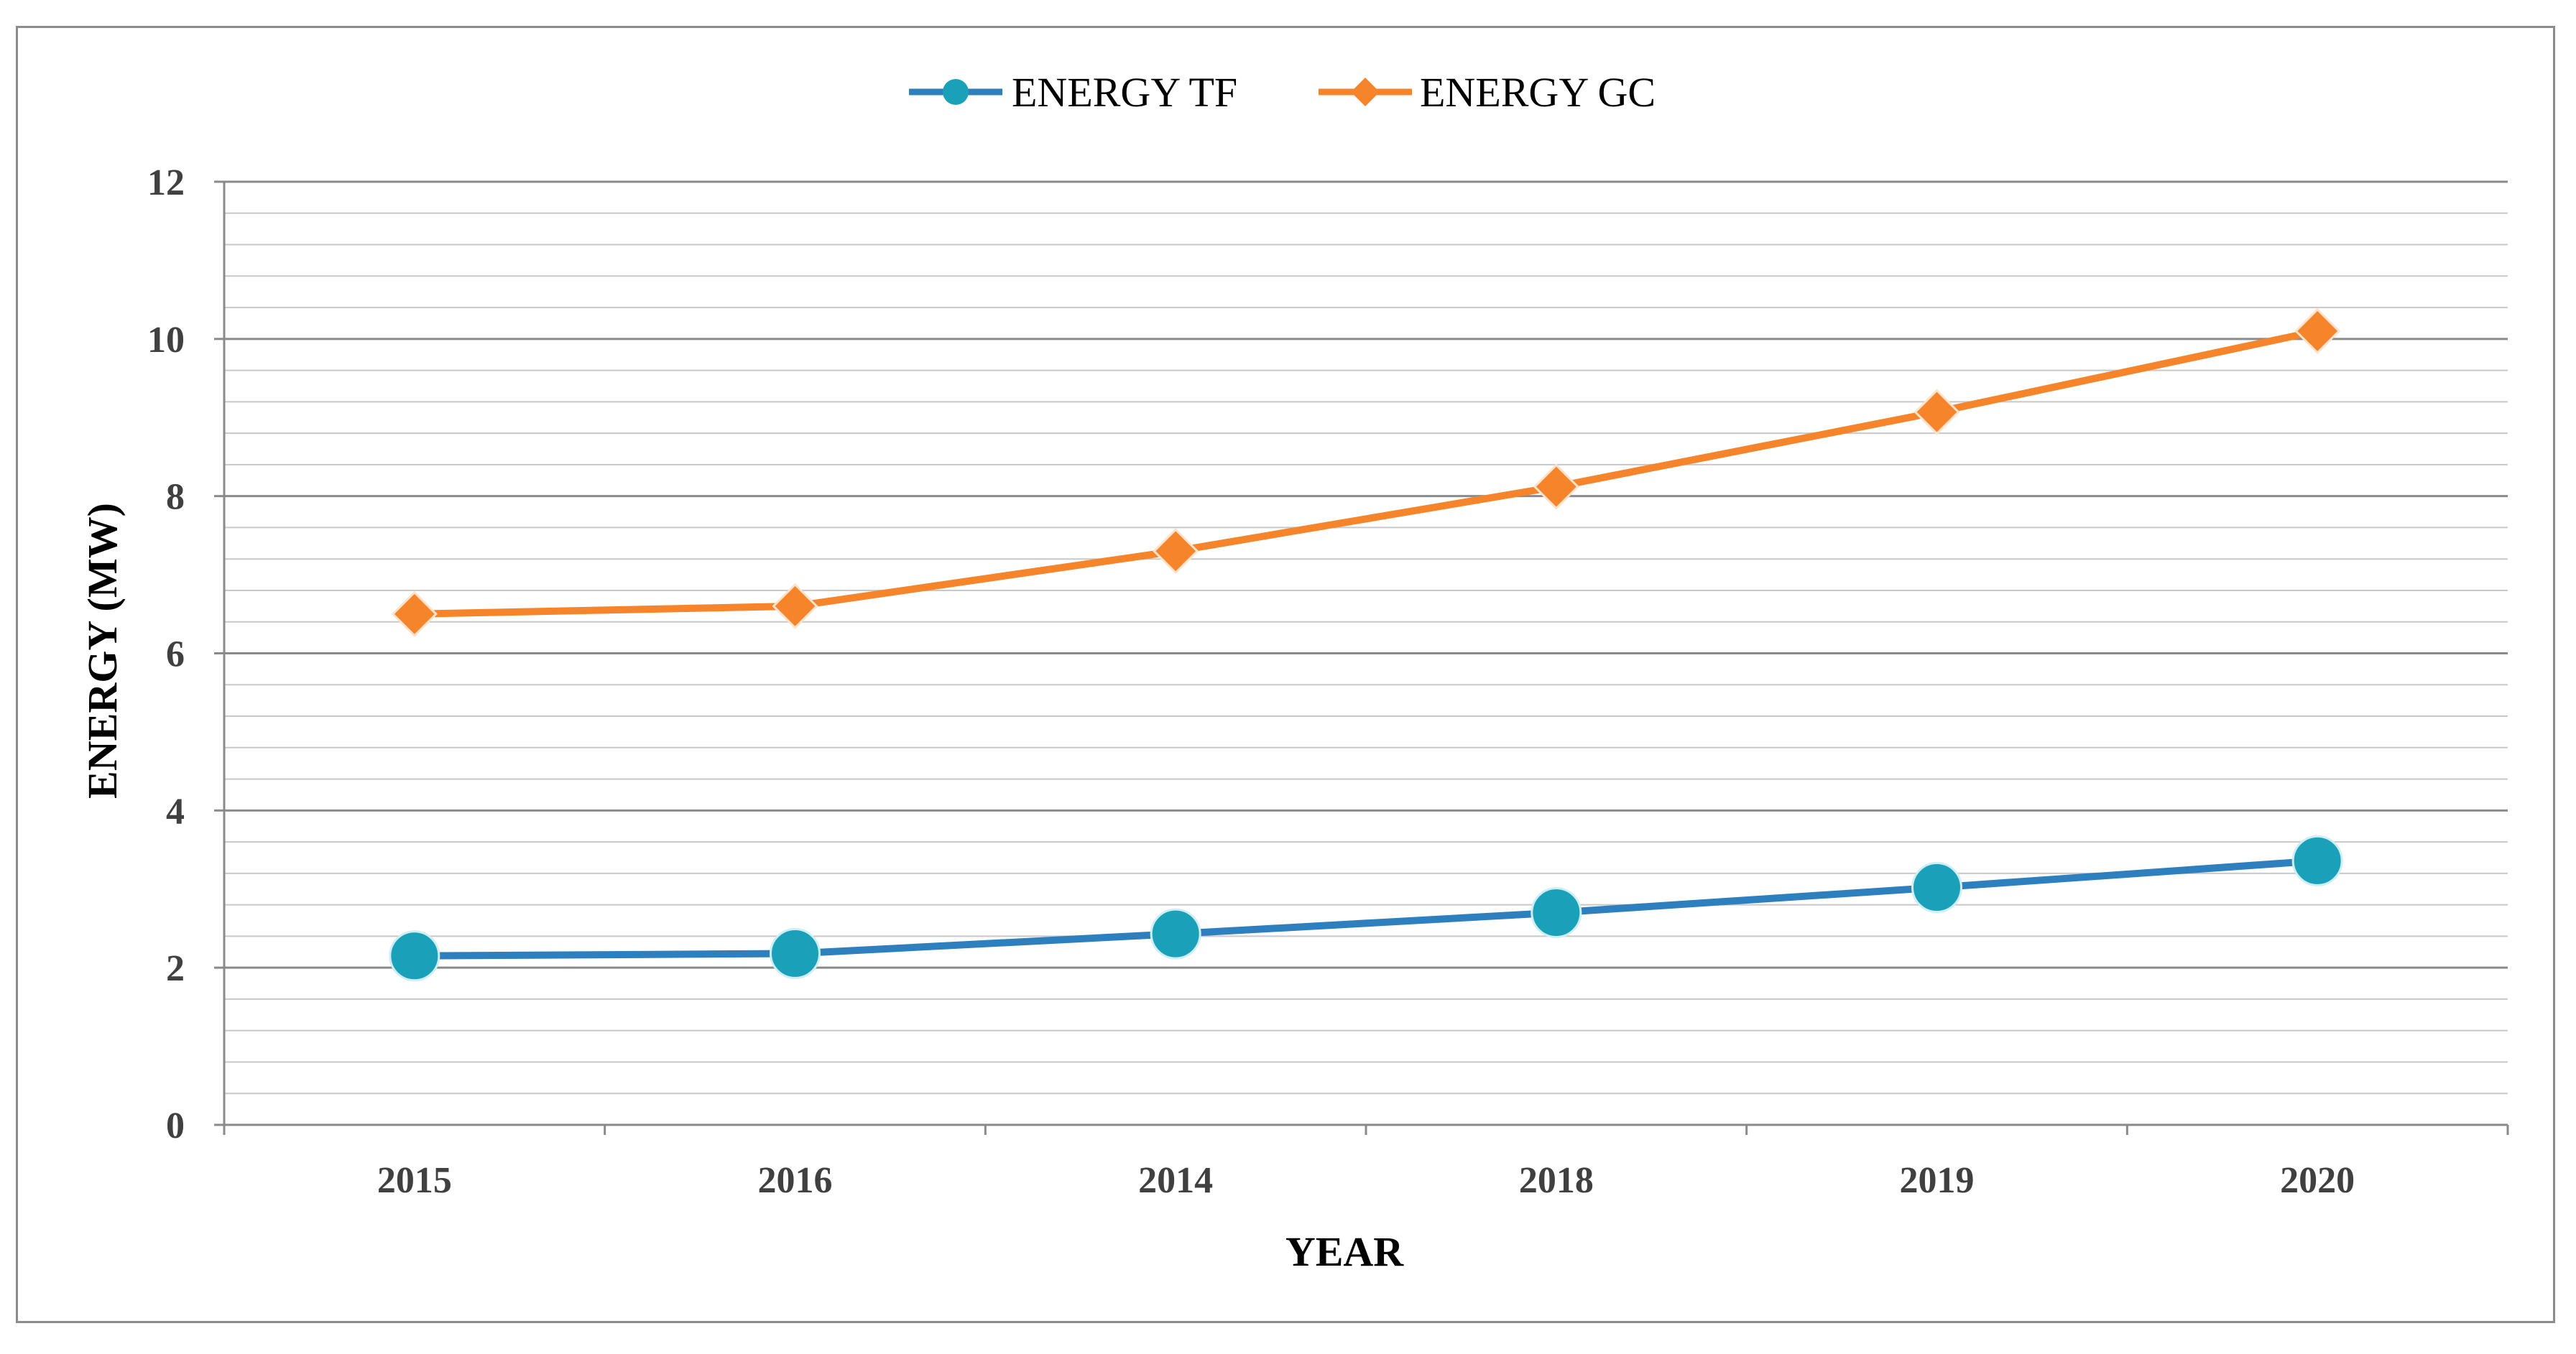 This screenshot has width=2576, height=1354. What do you see at coordinates (166, 340) in the screenshot?
I see `y-tick-label: 10` at bounding box center [166, 340].